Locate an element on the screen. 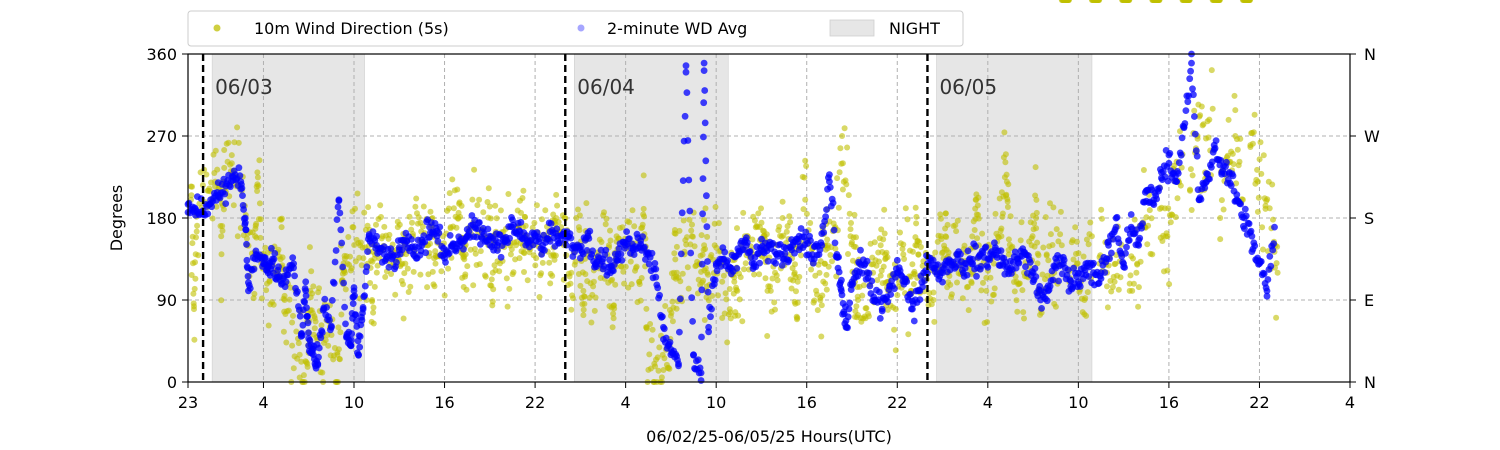  x-tick-label-0: 23 is located at coordinates (188, 402).